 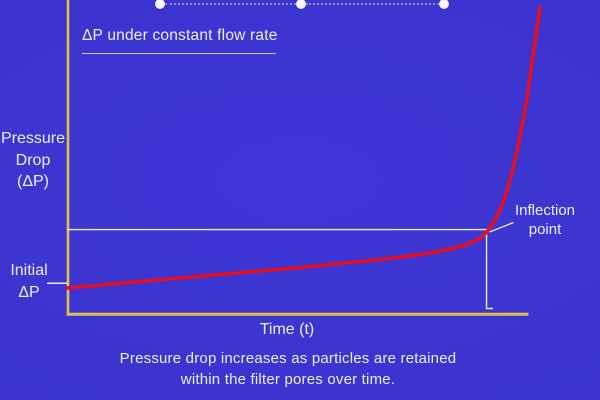 I want to click on caption-line: within the filter pores over time., so click(x=288, y=379).